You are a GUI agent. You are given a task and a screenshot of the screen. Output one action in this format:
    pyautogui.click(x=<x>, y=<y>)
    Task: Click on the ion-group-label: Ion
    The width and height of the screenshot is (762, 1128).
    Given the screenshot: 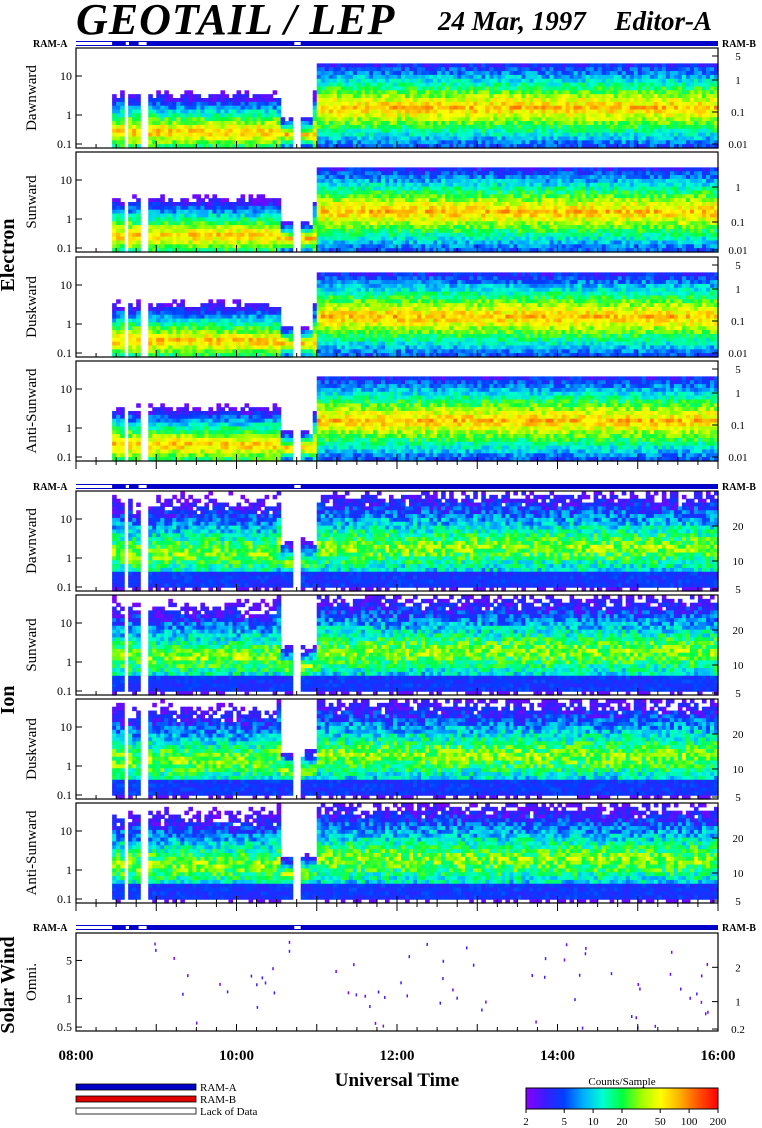 What is the action you would take?
    pyautogui.click(x=9, y=700)
    